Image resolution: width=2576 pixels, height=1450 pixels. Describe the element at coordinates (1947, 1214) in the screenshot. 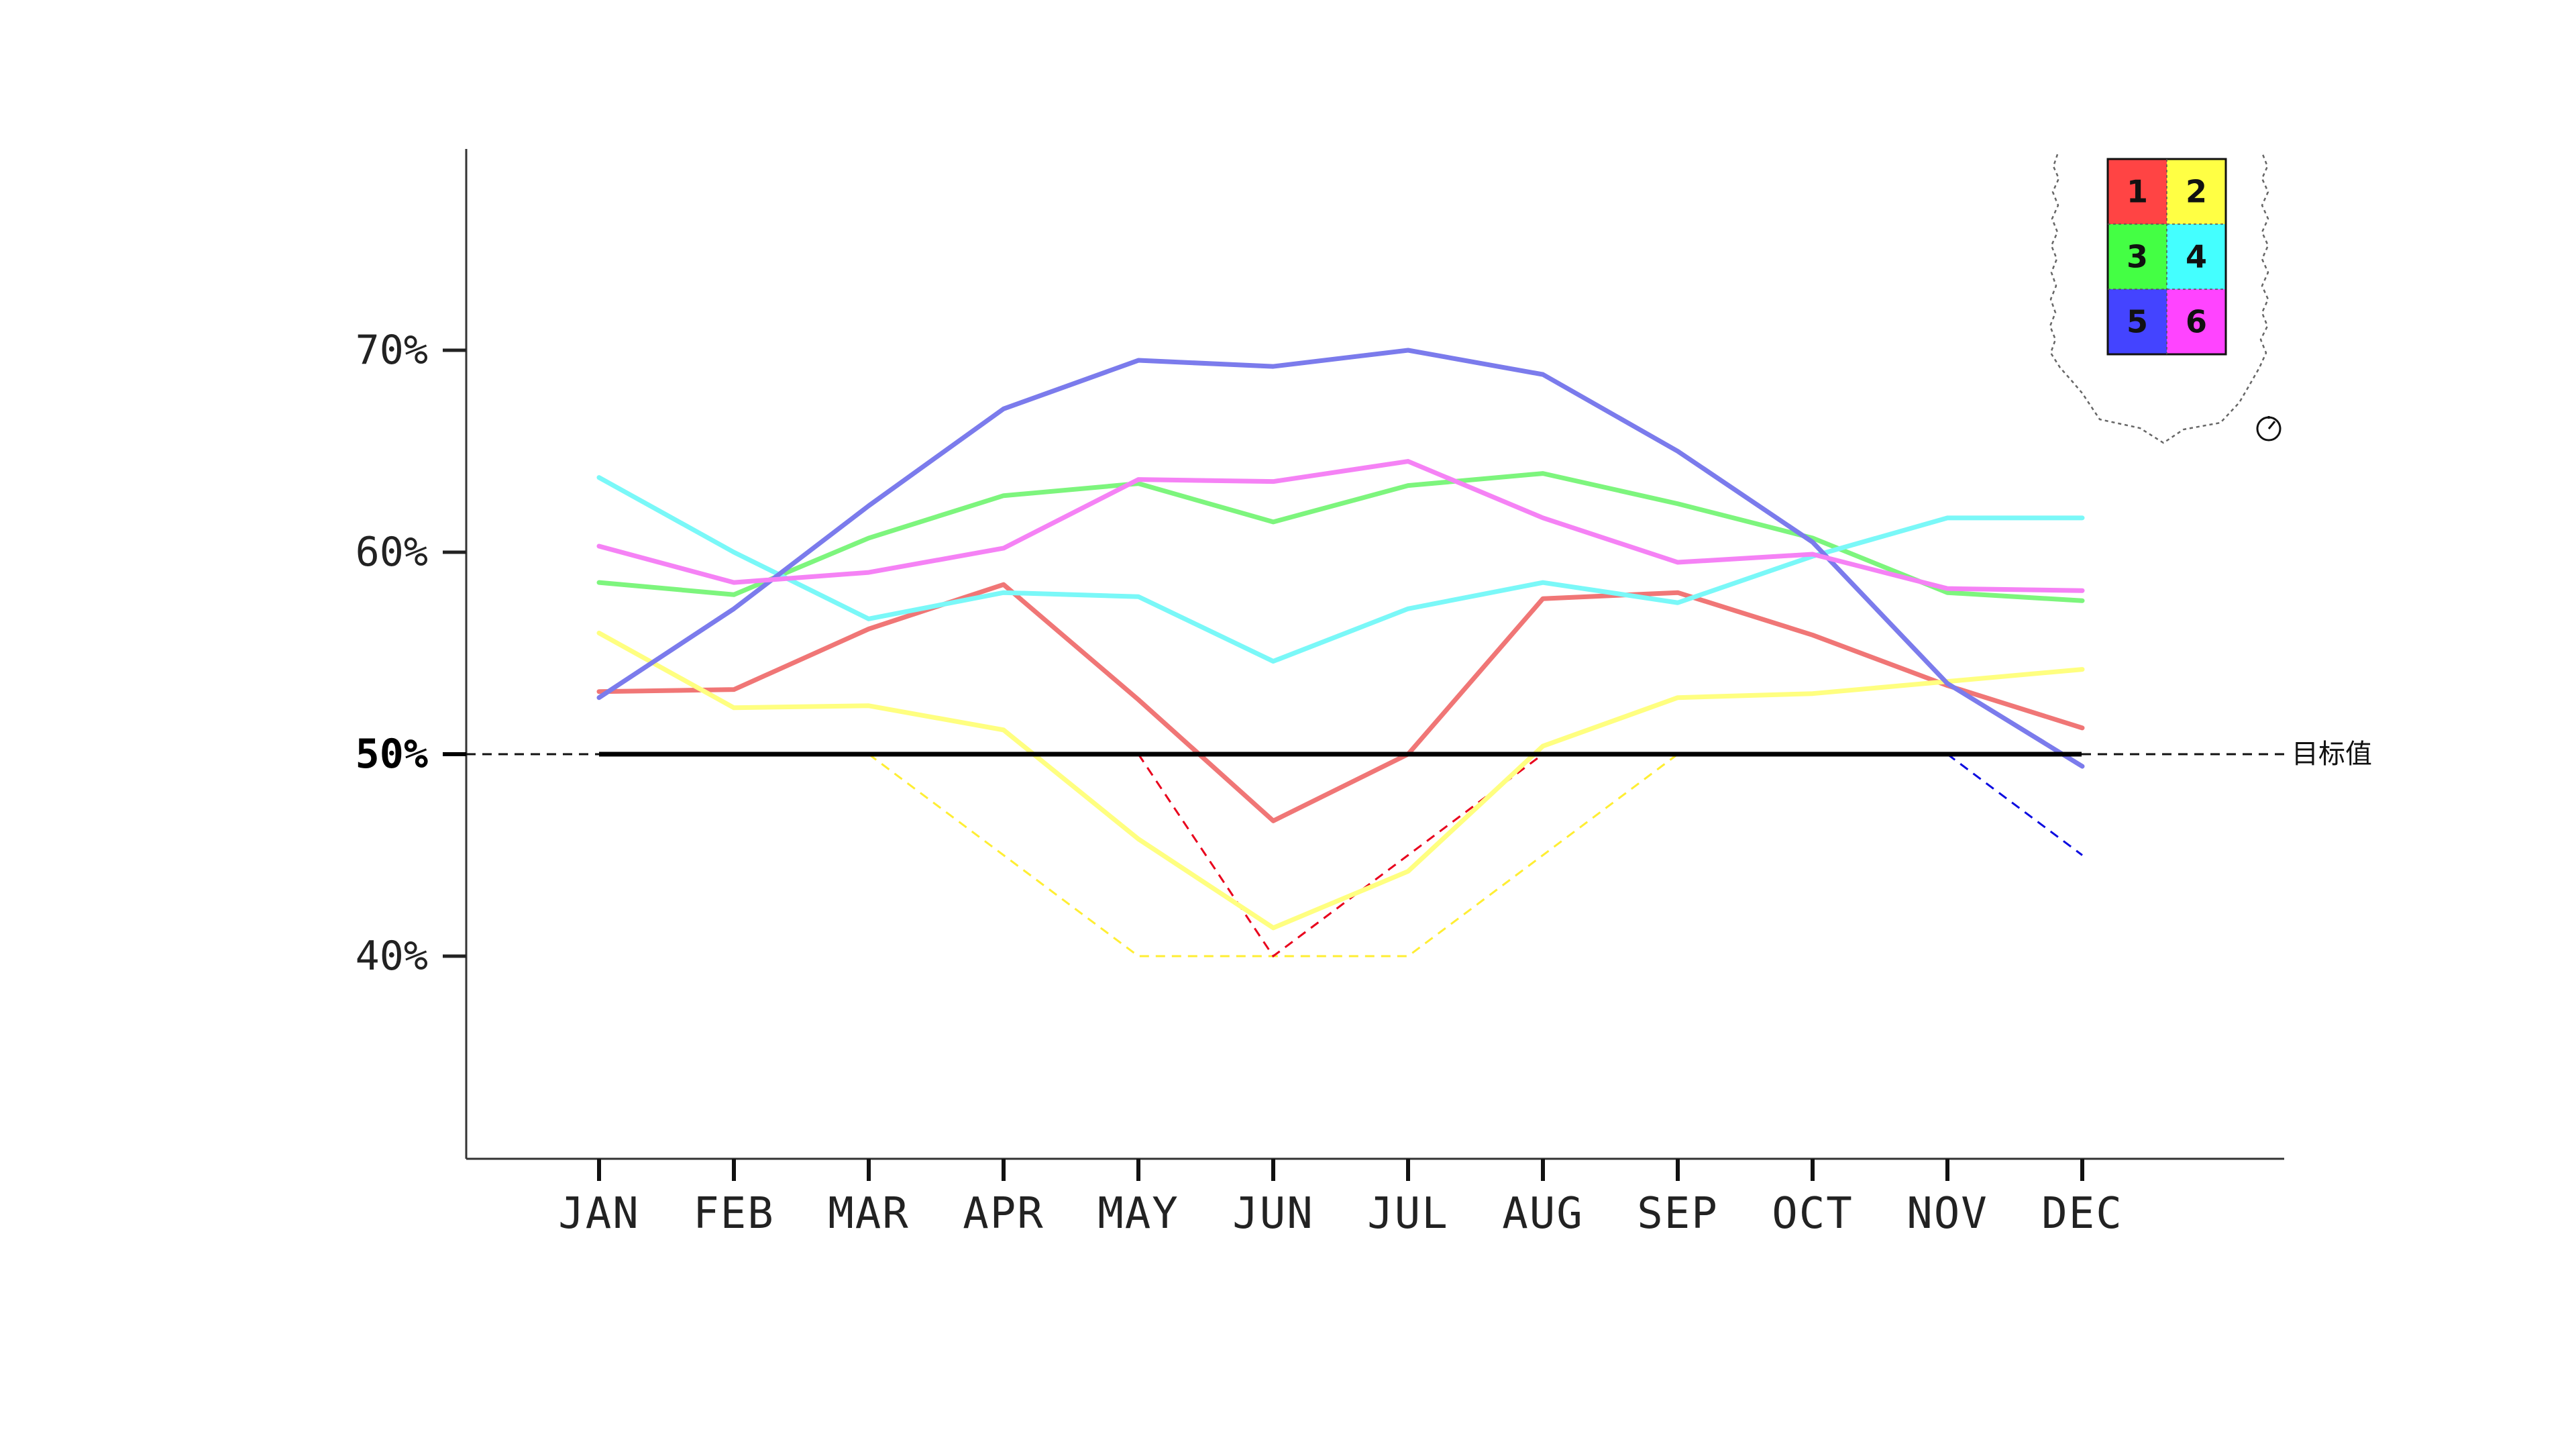

I see `x-tick-label: NOV` at that location.